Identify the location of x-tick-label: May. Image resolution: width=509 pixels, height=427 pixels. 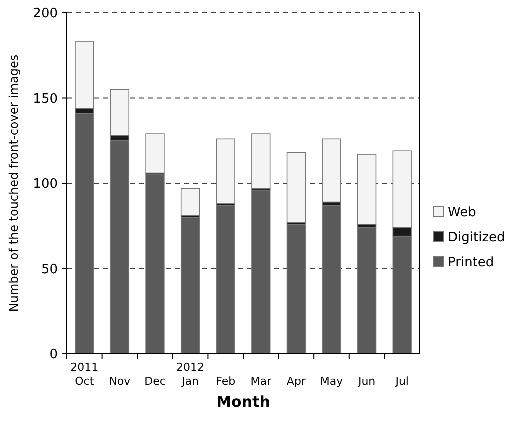
(332, 381).